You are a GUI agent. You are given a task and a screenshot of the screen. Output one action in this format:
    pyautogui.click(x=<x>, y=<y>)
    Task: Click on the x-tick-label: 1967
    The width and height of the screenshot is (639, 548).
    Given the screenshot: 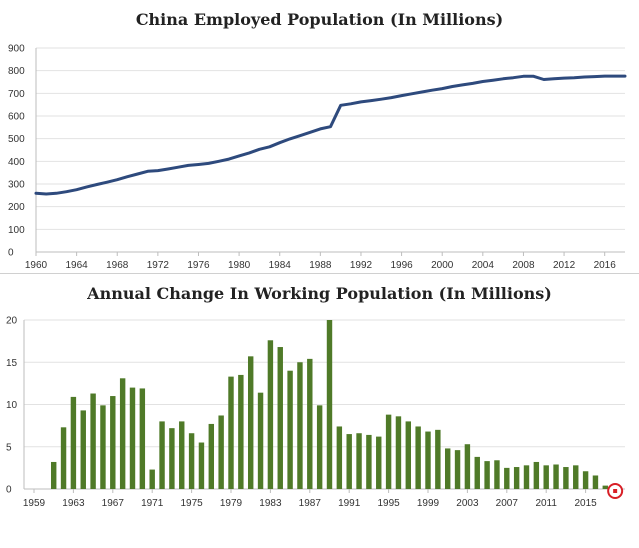 What is the action you would take?
    pyautogui.click(x=113, y=503)
    